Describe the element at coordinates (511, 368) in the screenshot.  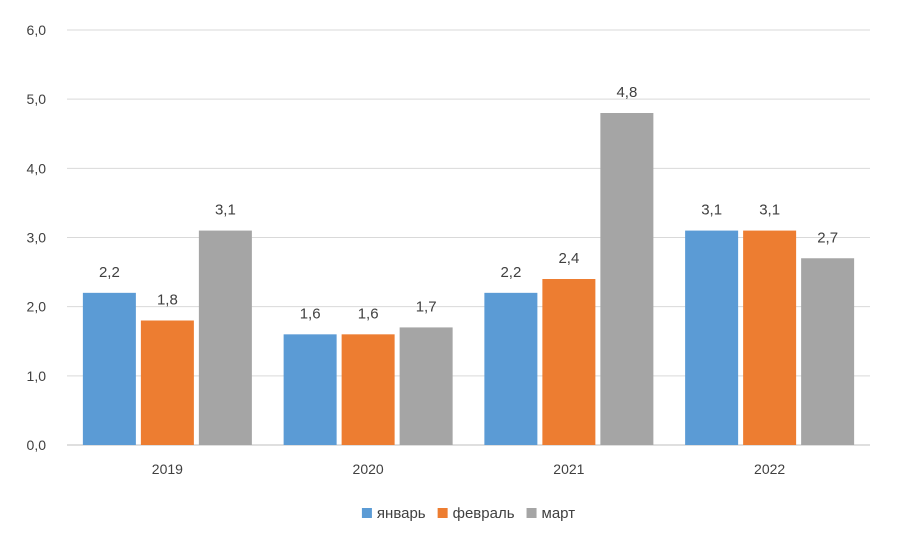
I see `bar-январь-2021` at that location.